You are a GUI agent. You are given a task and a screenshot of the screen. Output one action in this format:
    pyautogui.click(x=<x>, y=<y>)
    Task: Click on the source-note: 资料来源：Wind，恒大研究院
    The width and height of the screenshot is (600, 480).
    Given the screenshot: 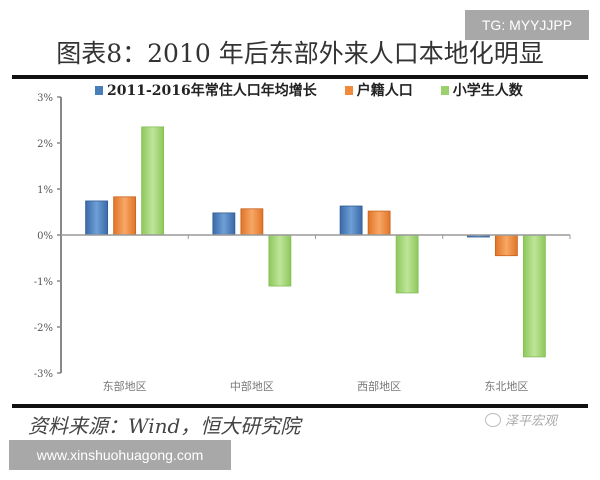 What is the action you would take?
    pyautogui.click(x=164, y=426)
    